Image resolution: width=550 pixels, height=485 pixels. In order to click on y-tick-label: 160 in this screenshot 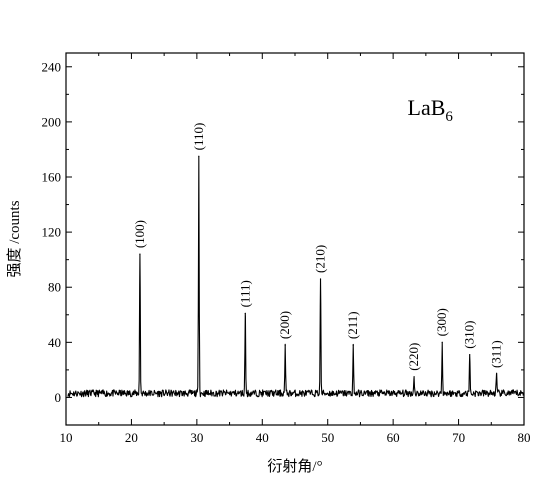, I will do `click(52, 177)`.